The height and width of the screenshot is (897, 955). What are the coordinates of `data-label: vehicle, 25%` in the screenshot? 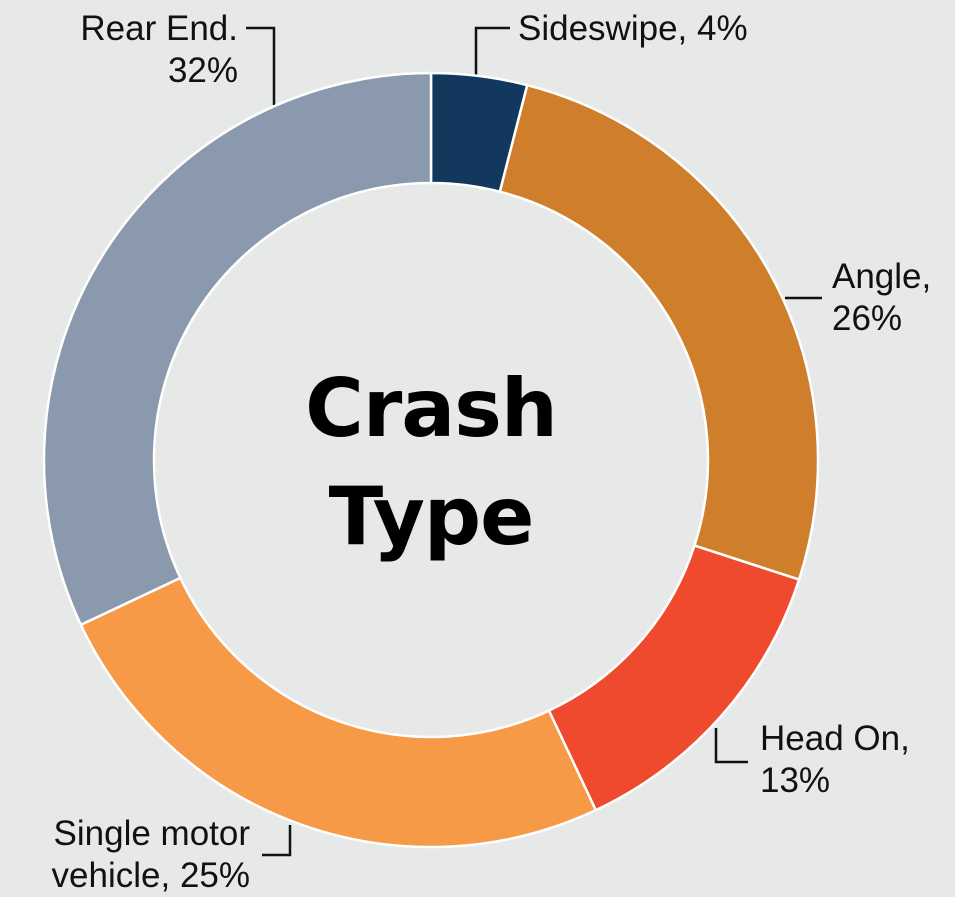 It's located at (151, 875).